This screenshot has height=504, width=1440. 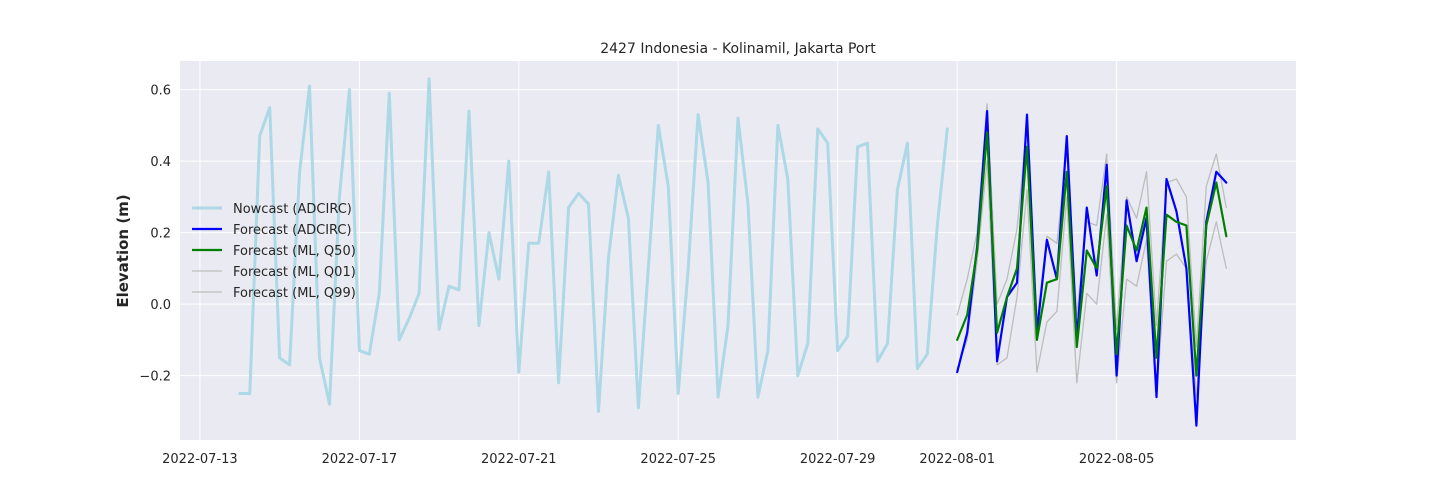 I want to click on legend-label: Forecast (ML, Q50), so click(x=294, y=251).